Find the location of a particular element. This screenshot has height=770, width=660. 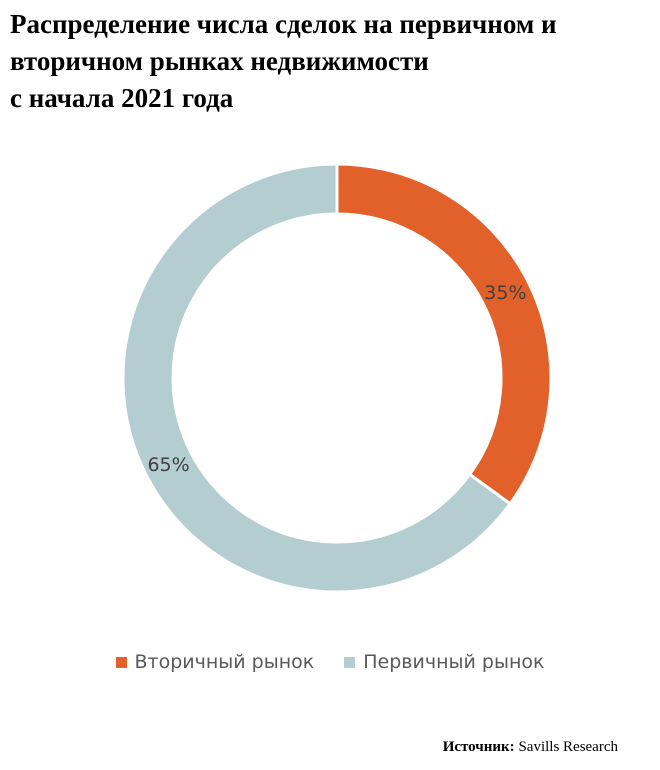

legend-item-secondary: Вторичный рынок is located at coordinates (215, 662).